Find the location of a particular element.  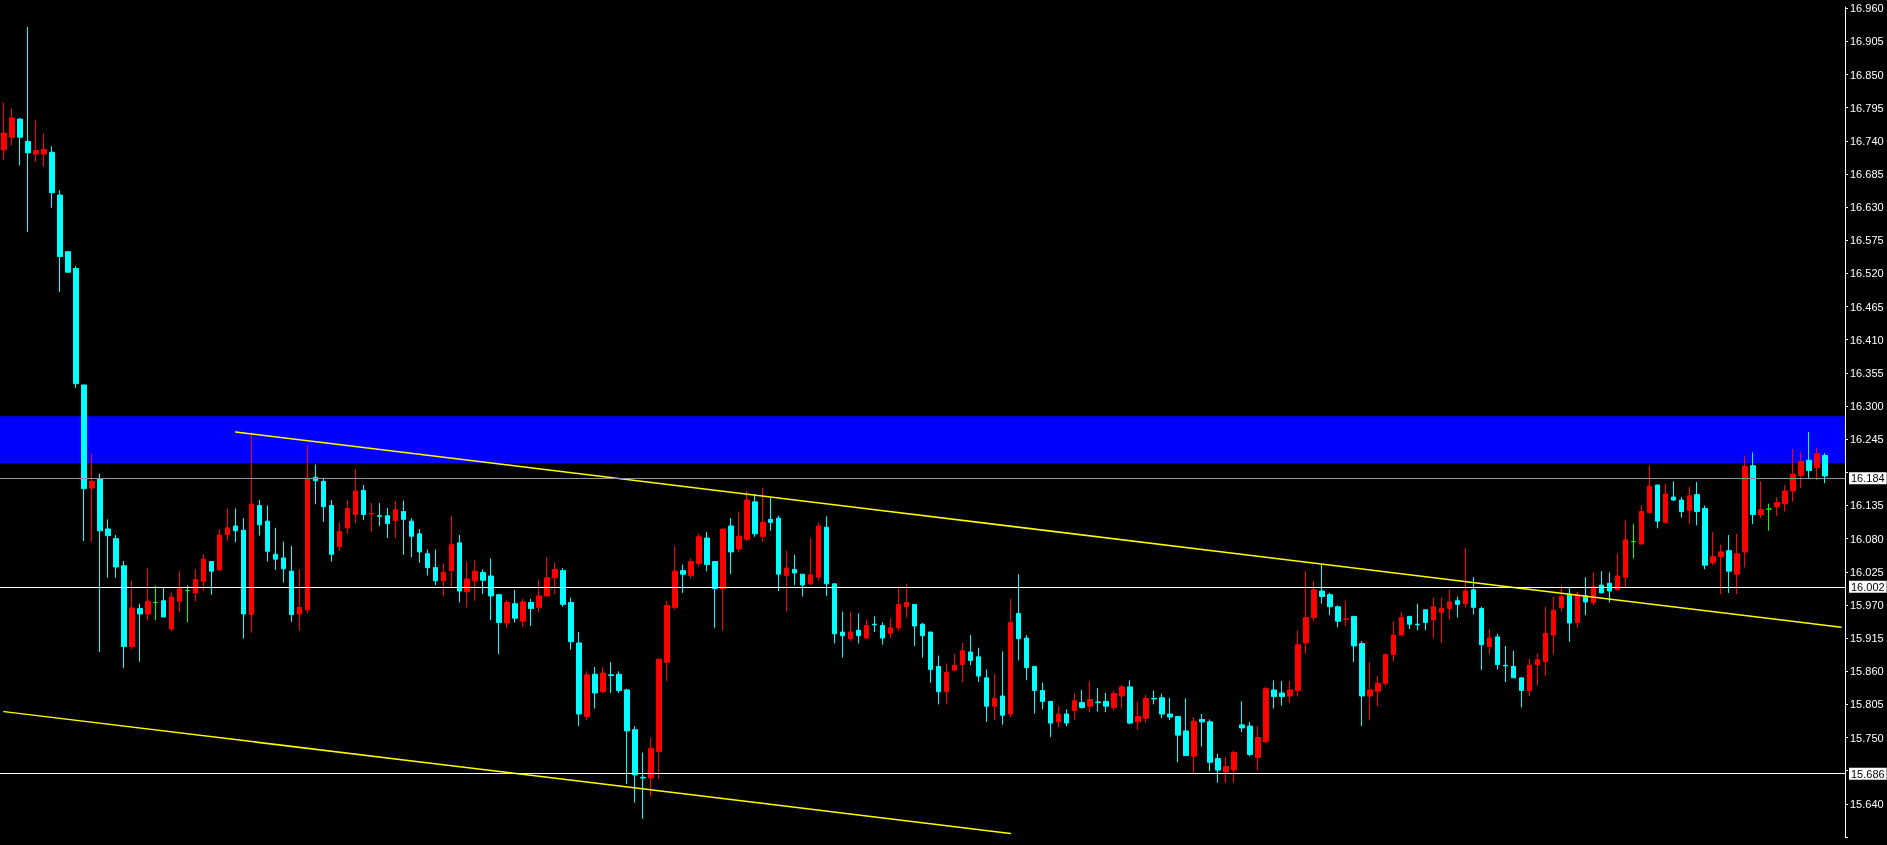

y-tick-label: 15.970 is located at coordinates (1867, 604).